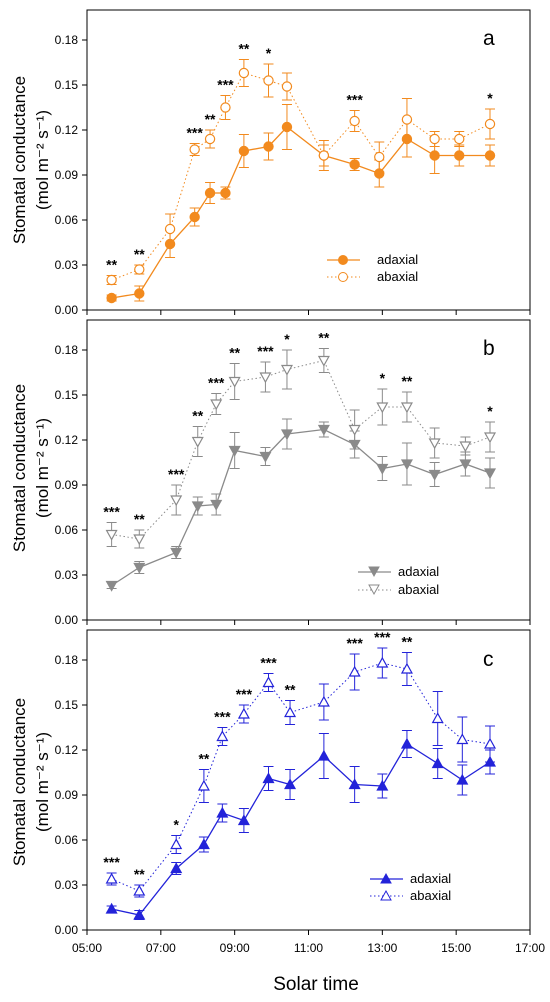  Describe the element at coordinates (87, 948) in the screenshot. I see `x-tick-label: 05:00` at that location.